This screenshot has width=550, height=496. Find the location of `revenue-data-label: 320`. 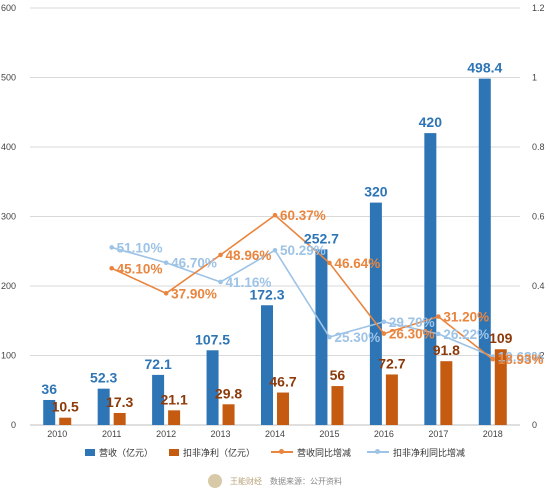

revenue-data-label: 320 is located at coordinates (376, 192).